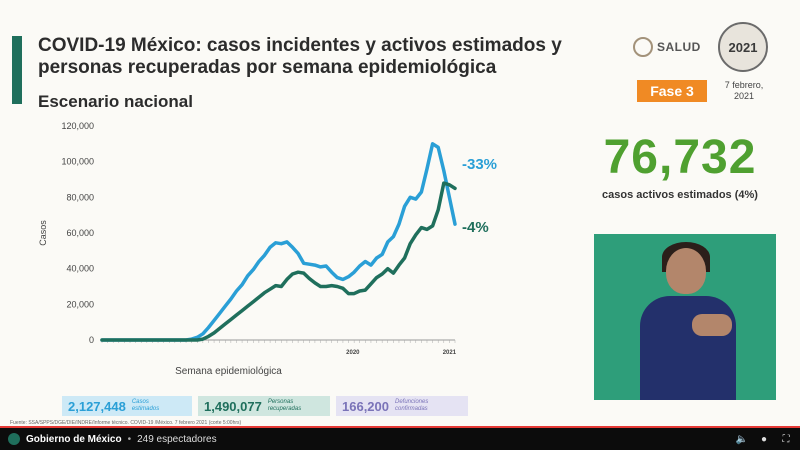 The image size is (800, 450). Describe the element at coordinates (97, 406) in the screenshot. I see `summary-value: 2,127,448` at that location.